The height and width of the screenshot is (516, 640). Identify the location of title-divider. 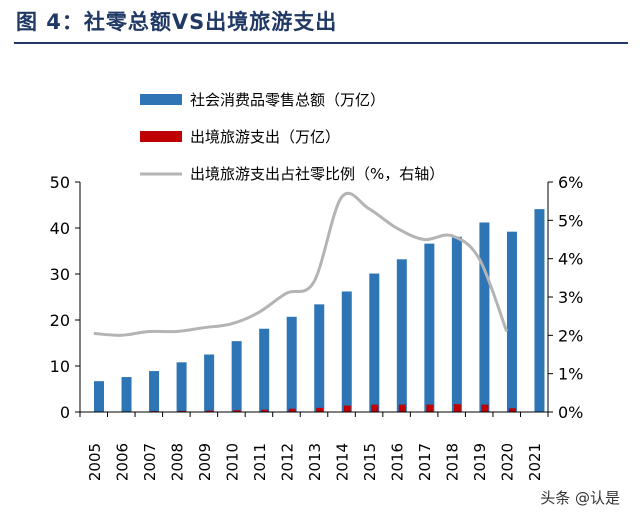
(321, 43).